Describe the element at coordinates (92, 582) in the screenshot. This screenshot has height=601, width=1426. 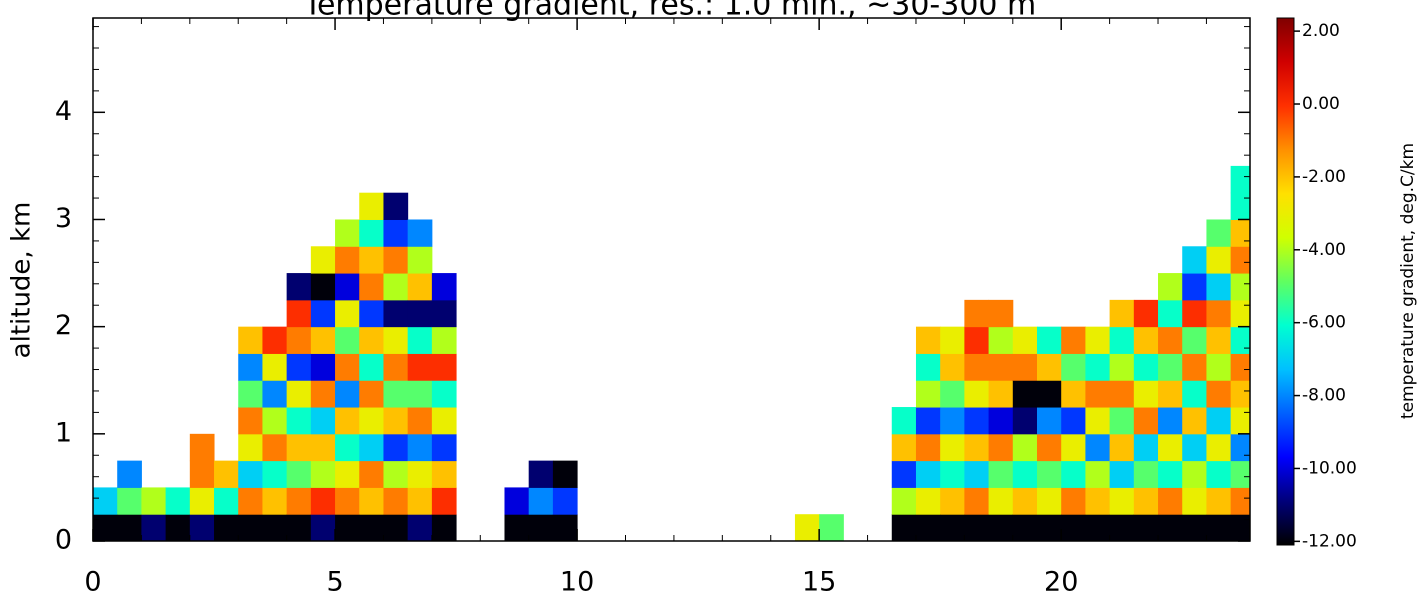
I see `x-tick-label: 0` at that location.